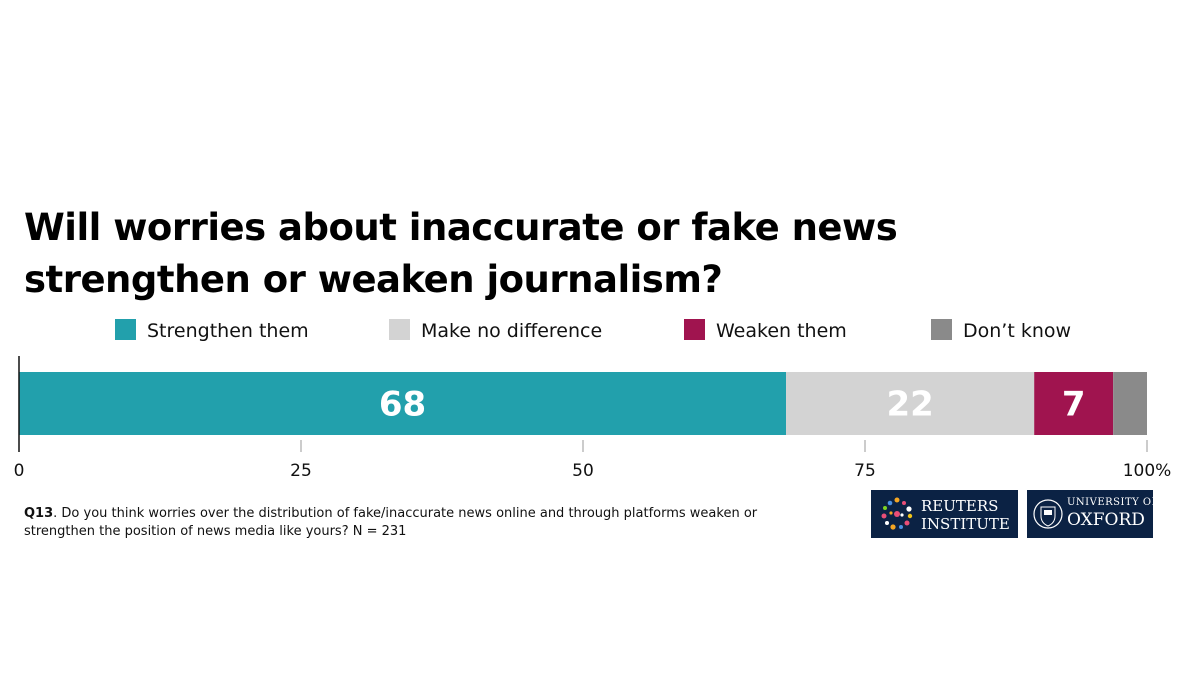 This screenshot has height=678, width=1200. I want to click on reuters-line1: REUTERS, so click(960, 506).